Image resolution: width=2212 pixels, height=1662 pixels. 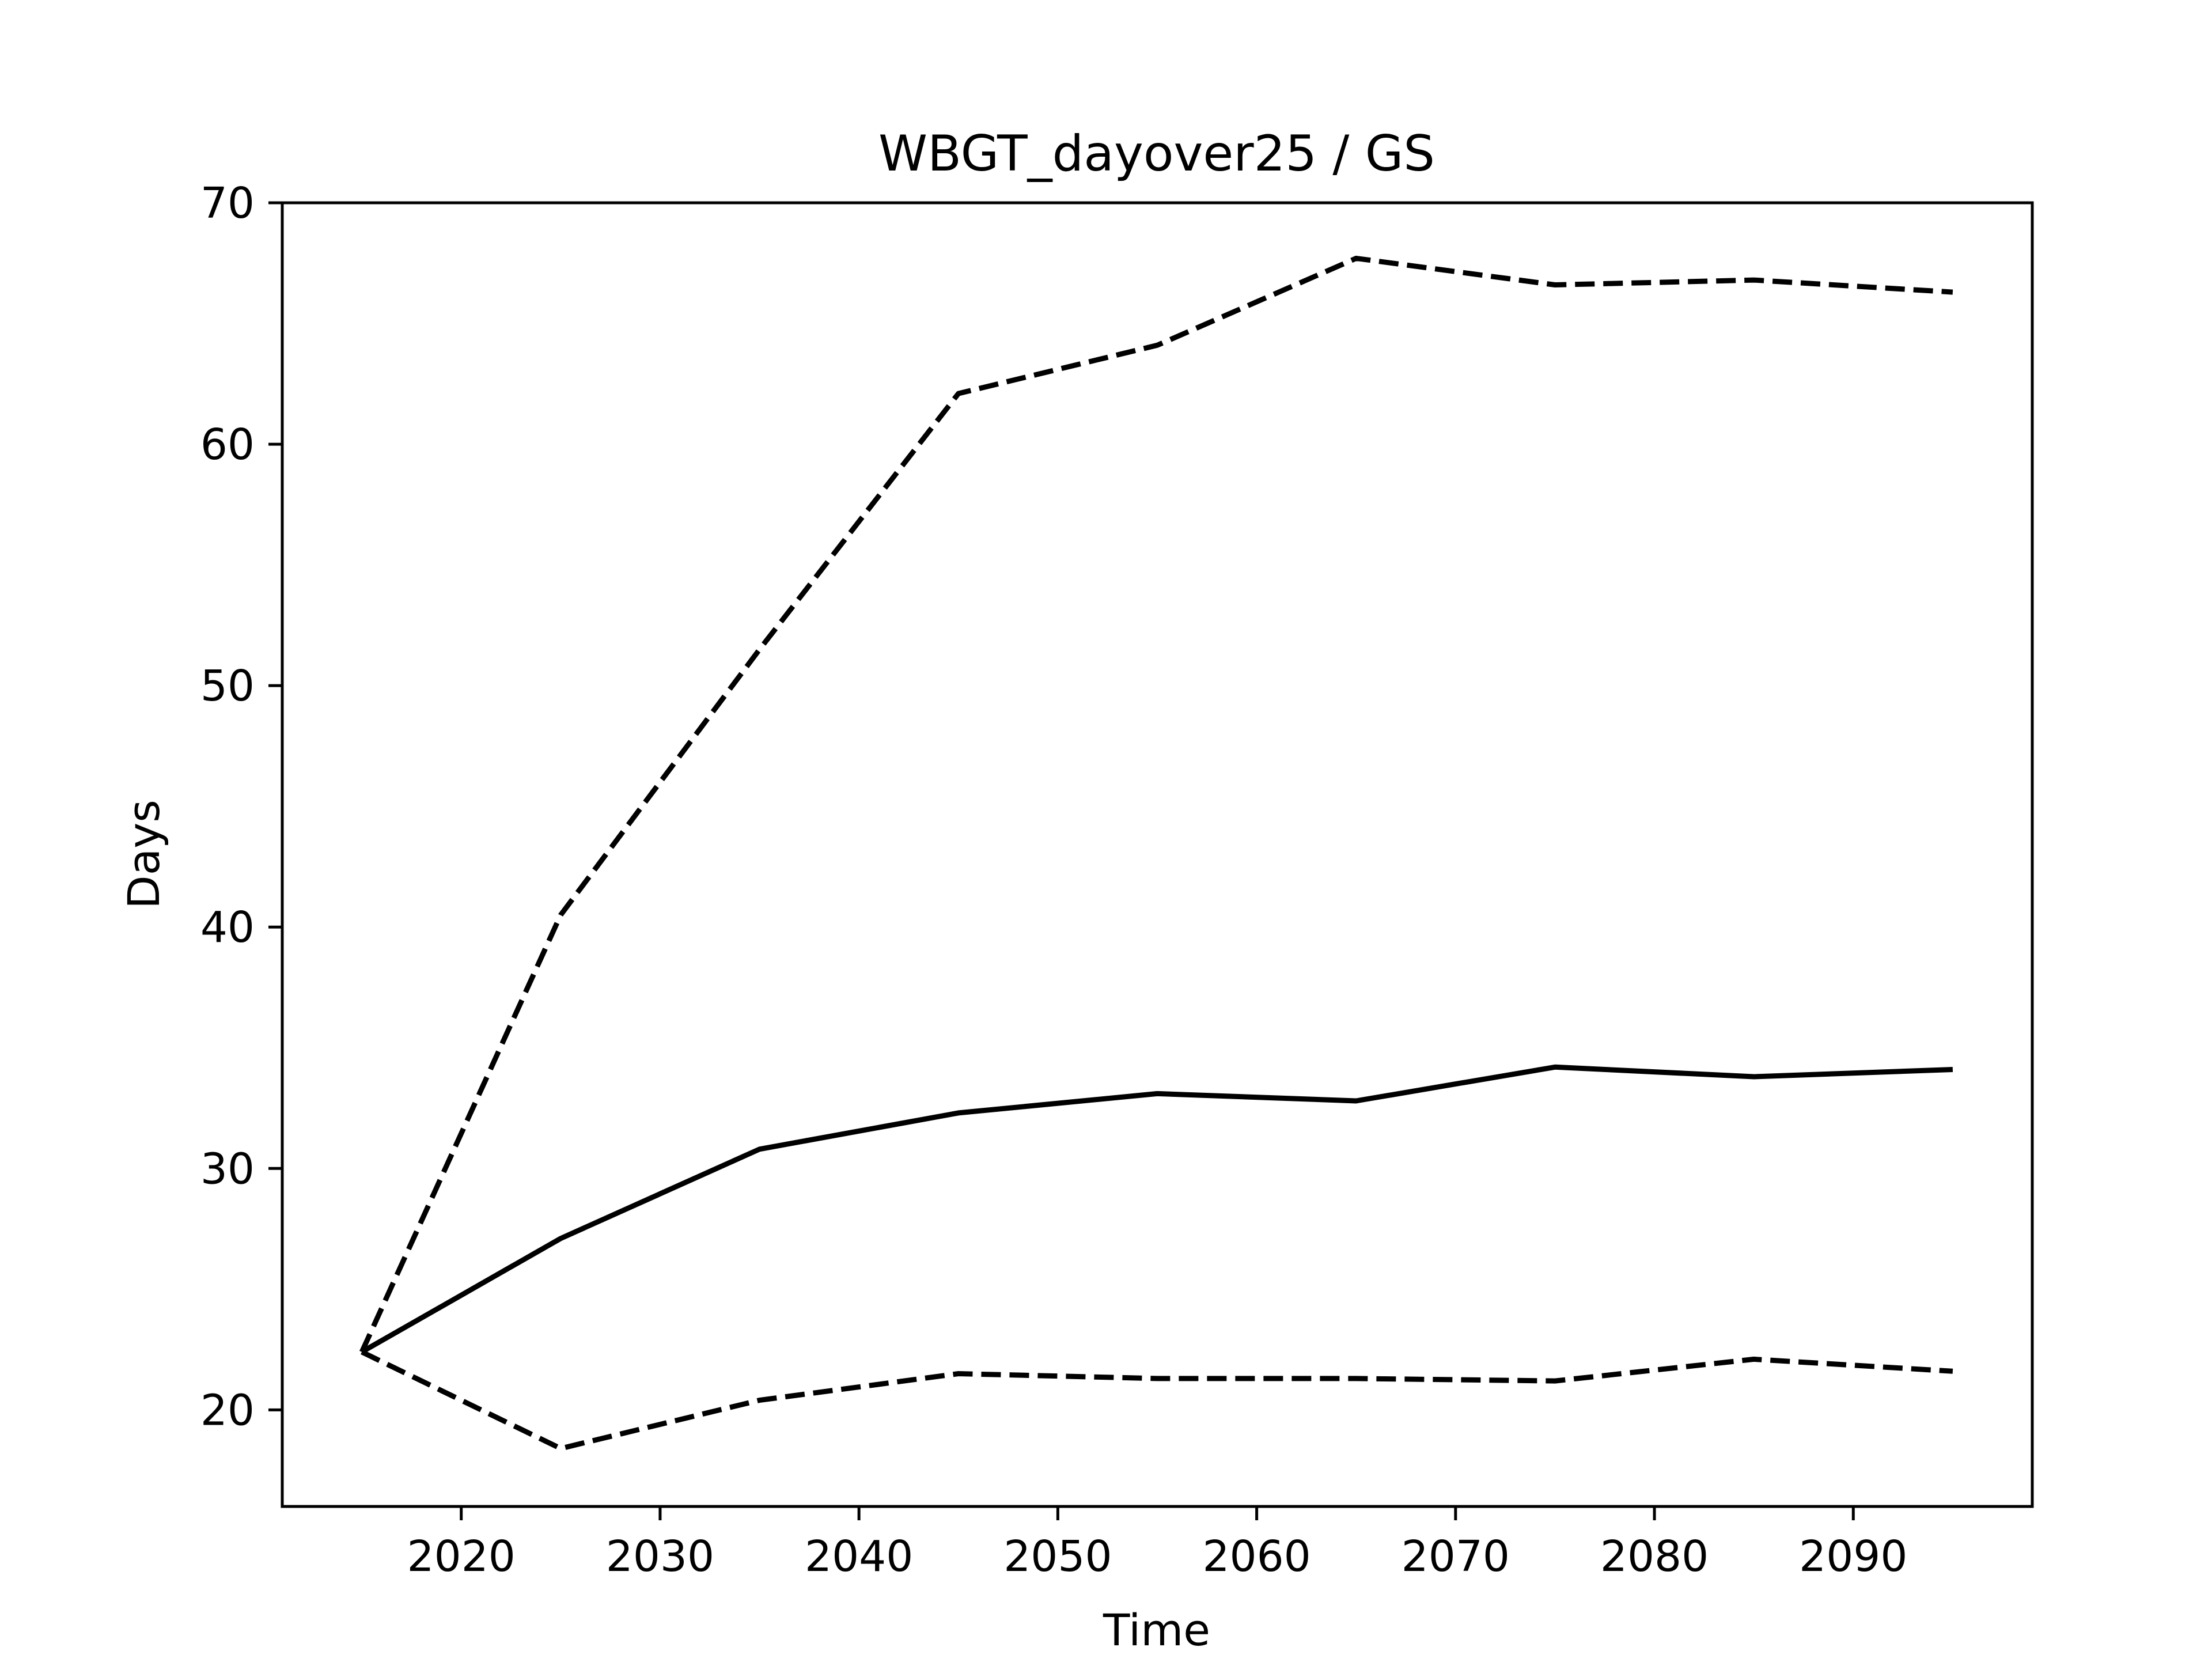 What do you see at coordinates (1157, 1400) in the screenshot?
I see `lower-bound-line` at bounding box center [1157, 1400].